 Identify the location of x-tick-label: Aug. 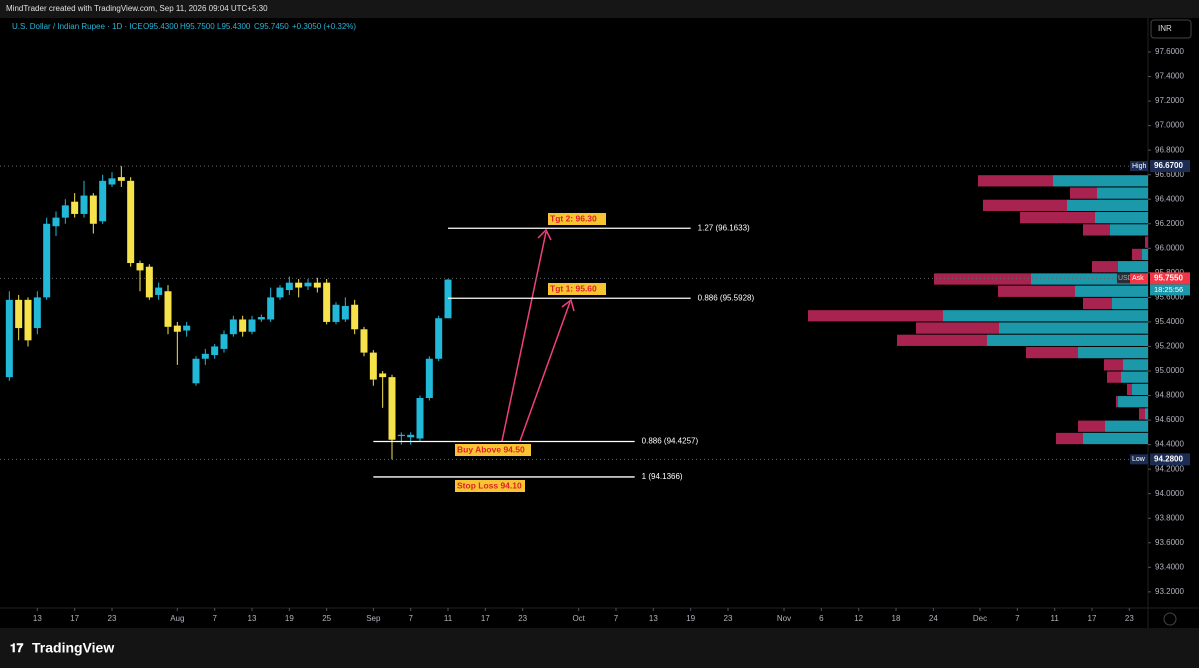
(177, 618).